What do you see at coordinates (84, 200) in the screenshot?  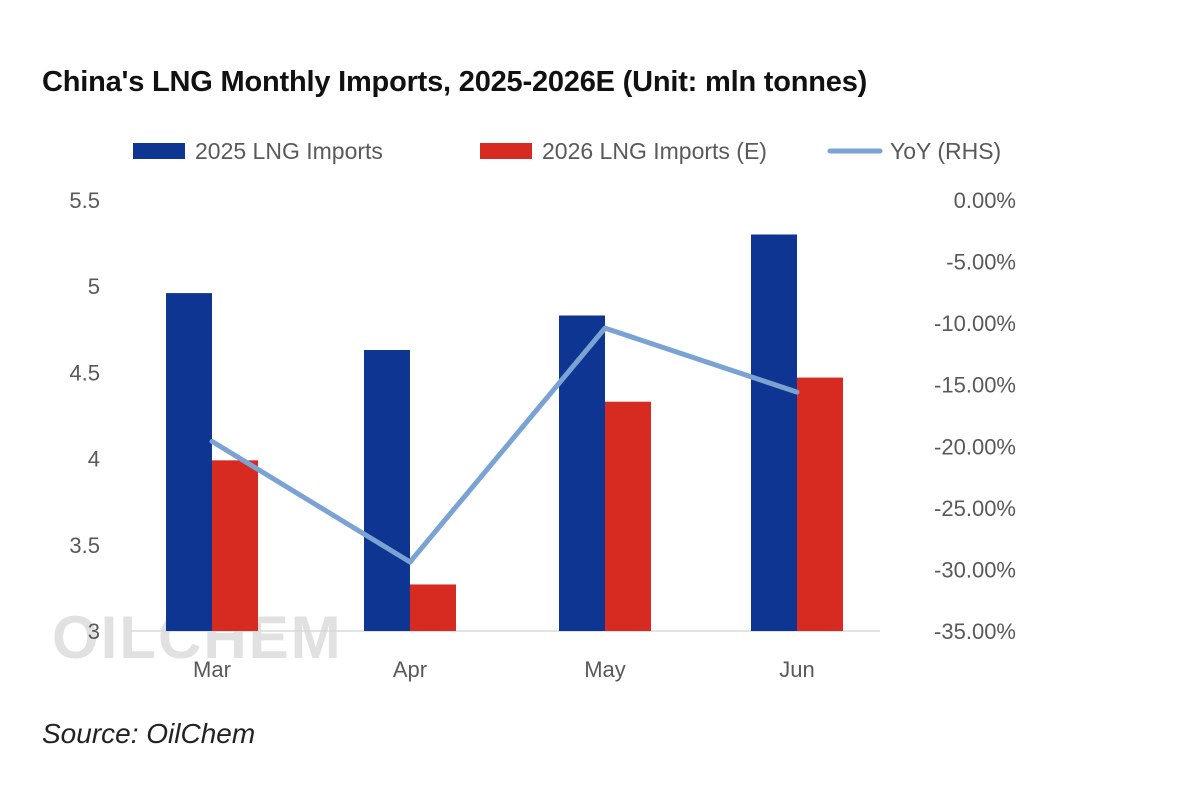 I see `y-tick-label: 5.5` at bounding box center [84, 200].